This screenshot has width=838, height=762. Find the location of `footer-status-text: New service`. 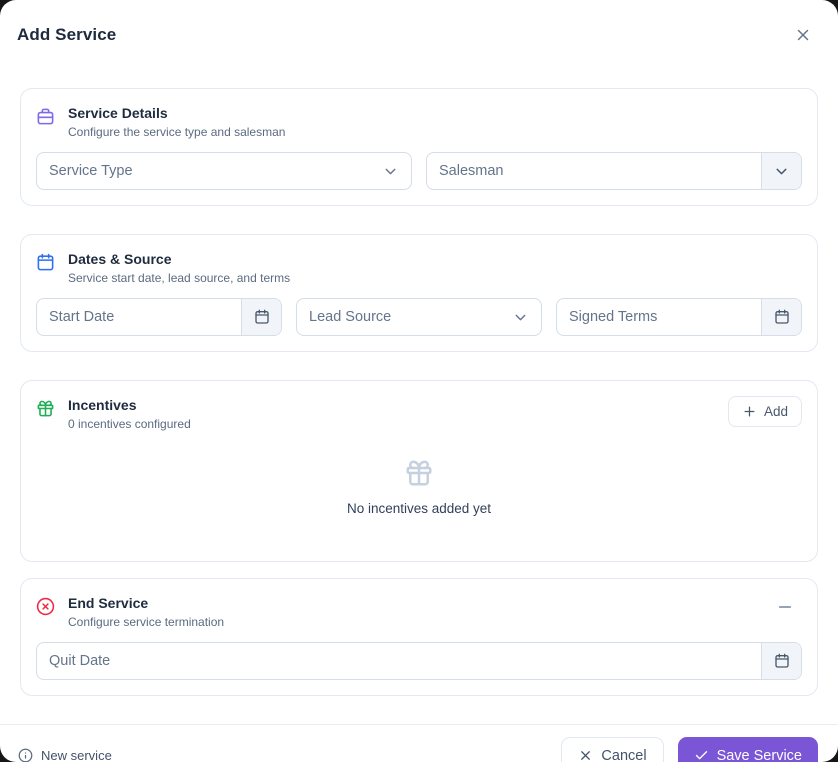

footer-status-text: New service is located at coordinates (76, 755).